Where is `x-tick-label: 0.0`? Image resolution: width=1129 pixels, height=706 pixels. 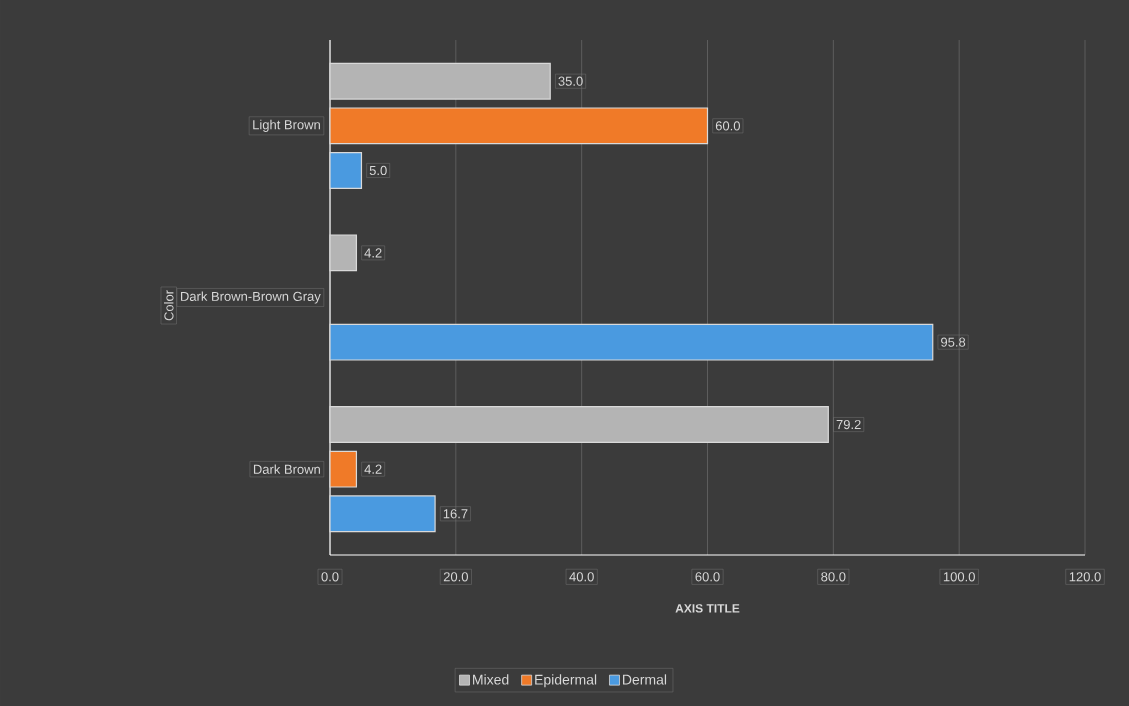
x-tick-label: 0.0 is located at coordinates (330, 577).